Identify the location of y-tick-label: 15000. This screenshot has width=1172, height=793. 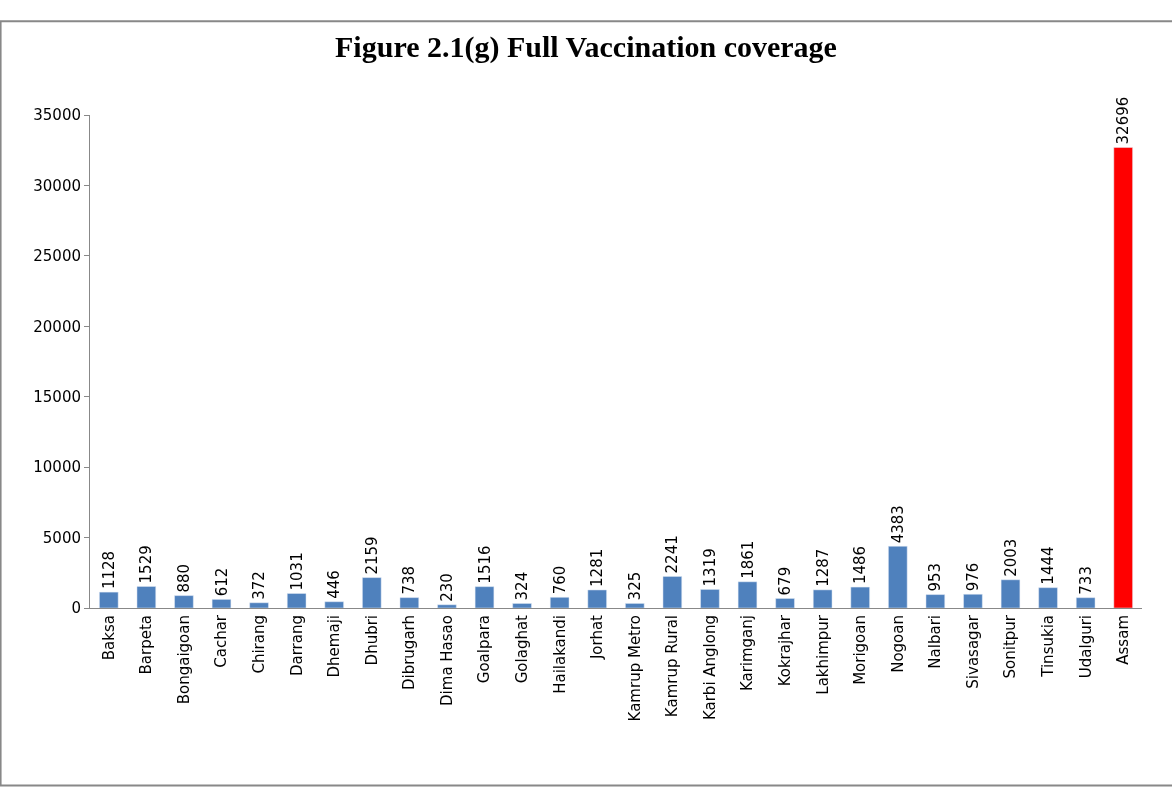
(57, 396).